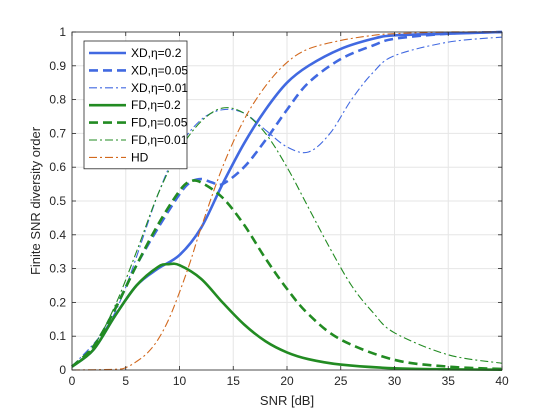 This screenshot has width=554, height=415. What do you see at coordinates (57, 235) in the screenshot?
I see `y-tick-label: 0.4` at bounding box center [57, 235].